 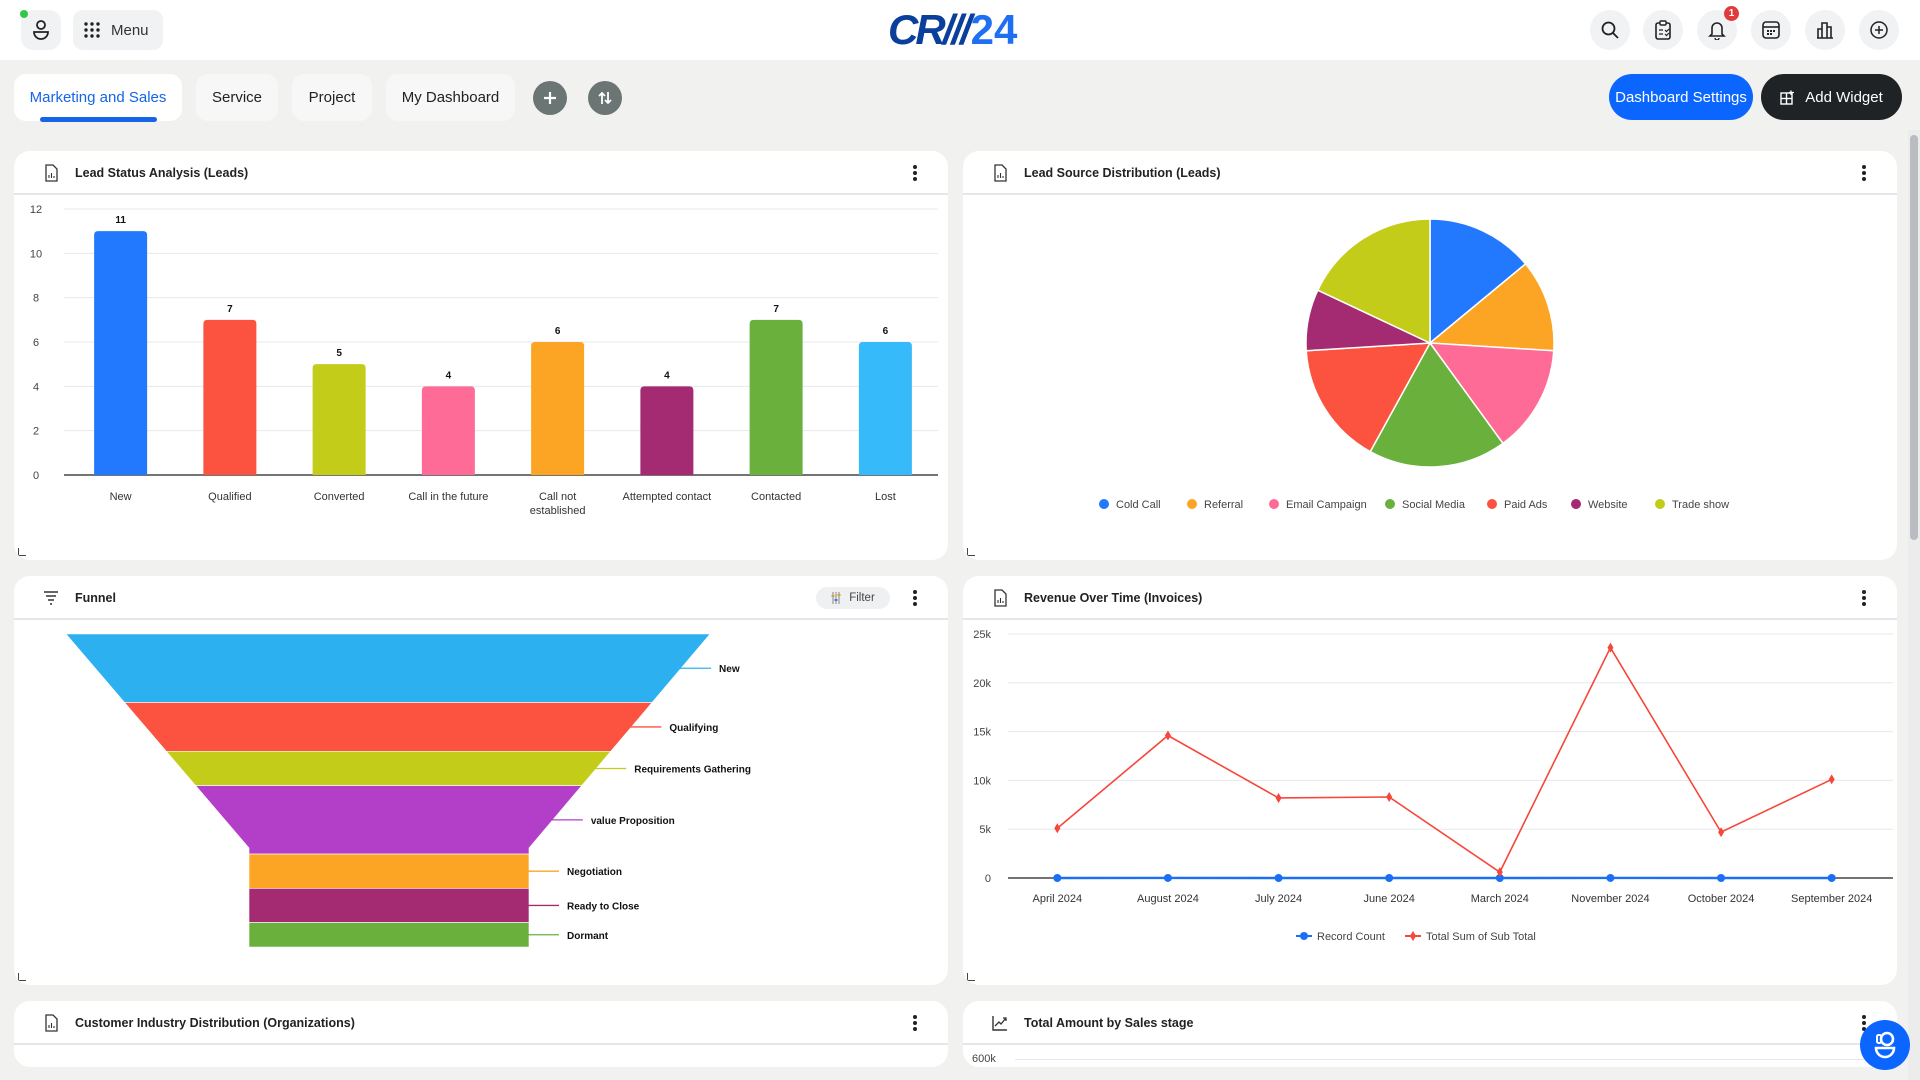 I want to click on bar-value-label: 6, so click(x=558, y=331).